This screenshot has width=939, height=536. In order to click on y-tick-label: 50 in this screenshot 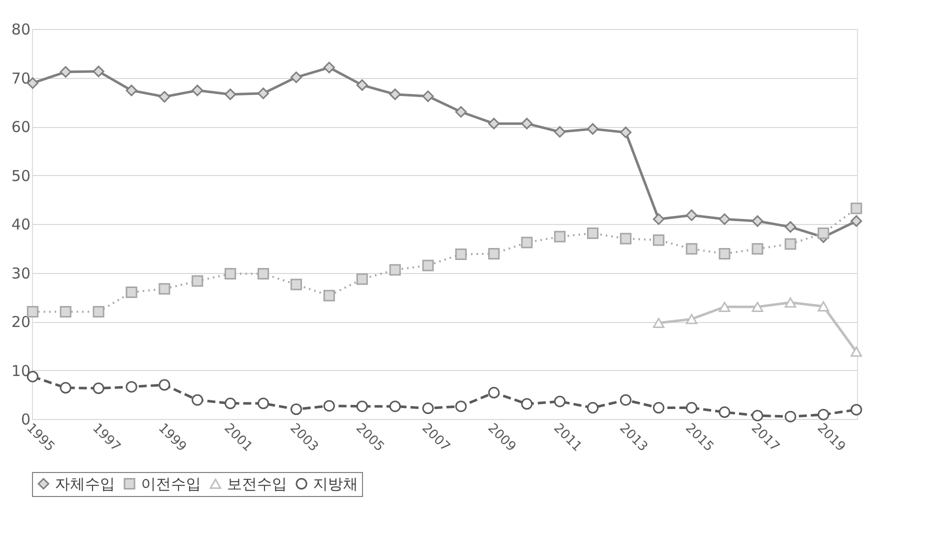, I will do `click(20, 175)`.